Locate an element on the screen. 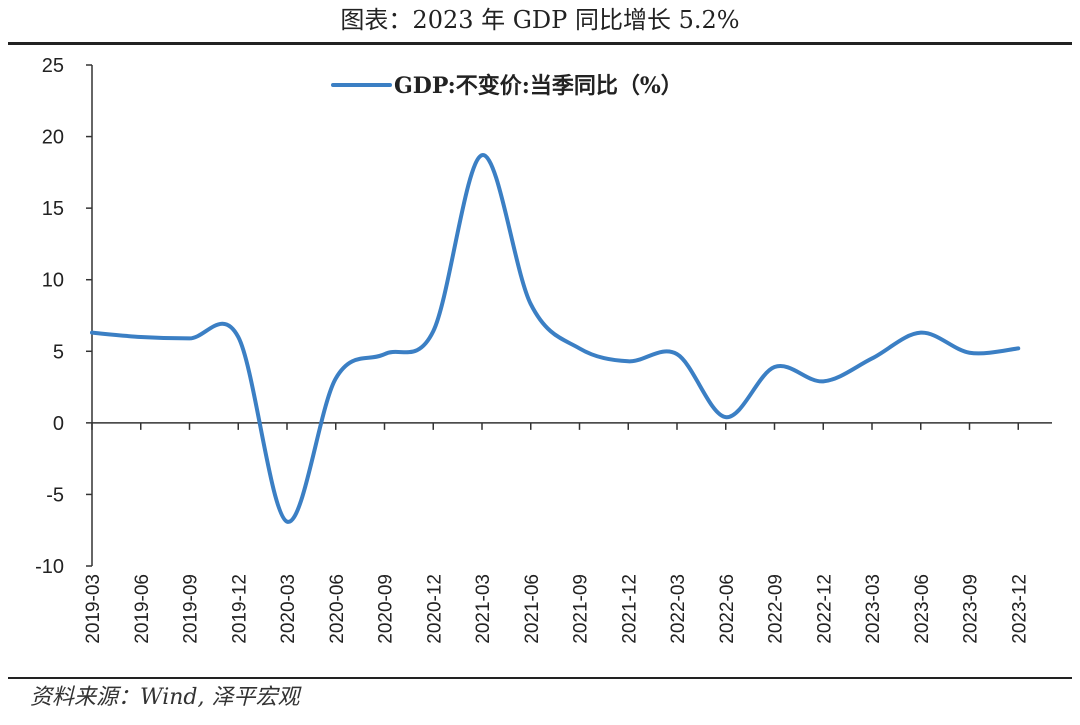  y-tick-label: 25 is located at coordinates (53, 66).